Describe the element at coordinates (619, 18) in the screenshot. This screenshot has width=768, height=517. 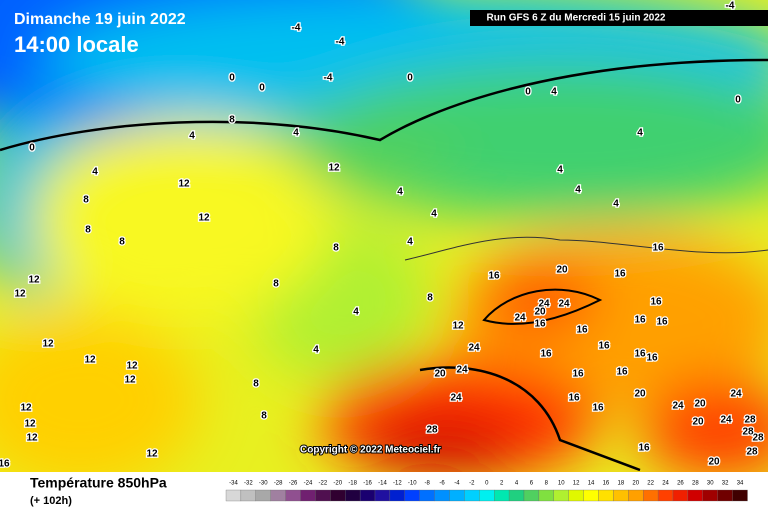
I see `run-banner` at that location.